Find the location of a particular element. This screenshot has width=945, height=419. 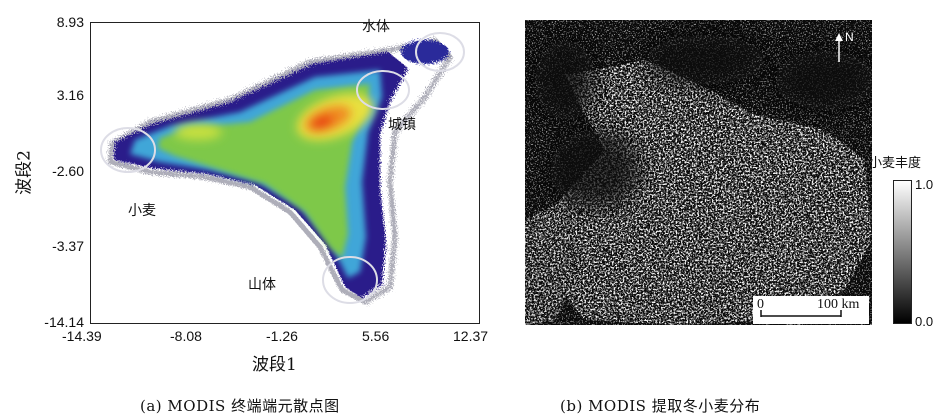

colorbar is located at coordinates (902, 252).